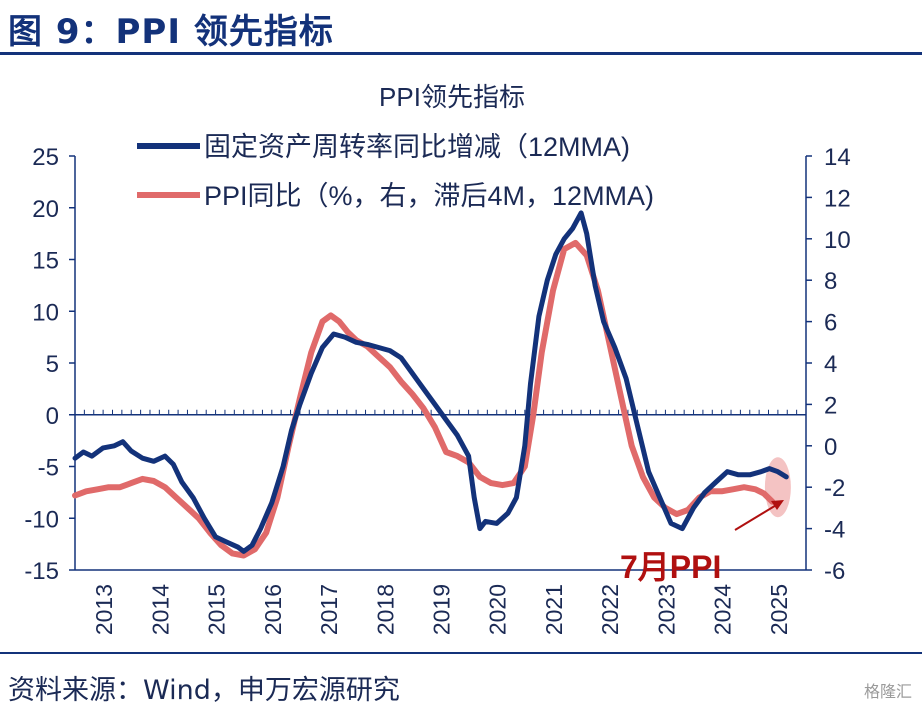 This screenshot has width=922, height=708. Describe the element at coordinates (756, 517) in the screenshot. I see `annotation-arrow` at that location.